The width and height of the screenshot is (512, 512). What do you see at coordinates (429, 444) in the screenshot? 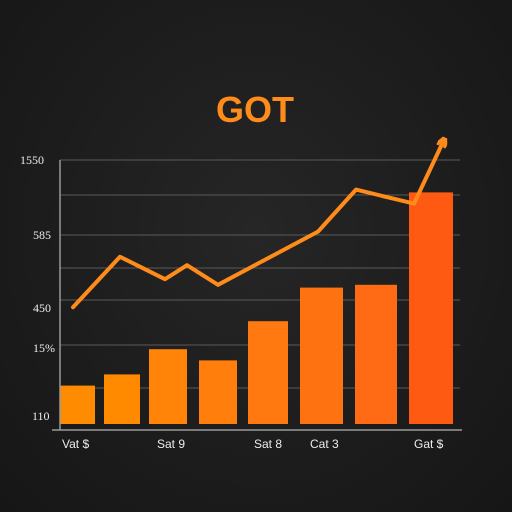
I see `x-tick-label-5: Gat $` at bounding box center [429, 444].